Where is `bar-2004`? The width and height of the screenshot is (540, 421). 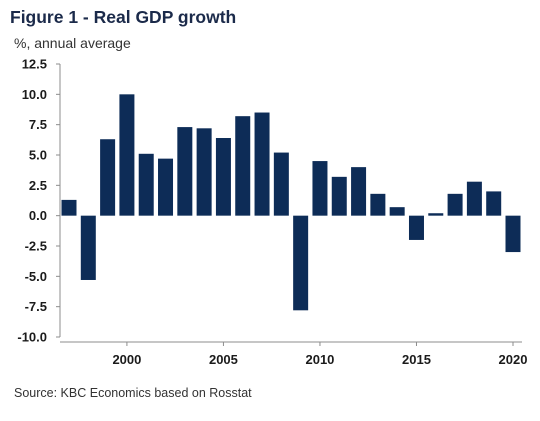 bar-2004 is located at coordinates (204, 172).